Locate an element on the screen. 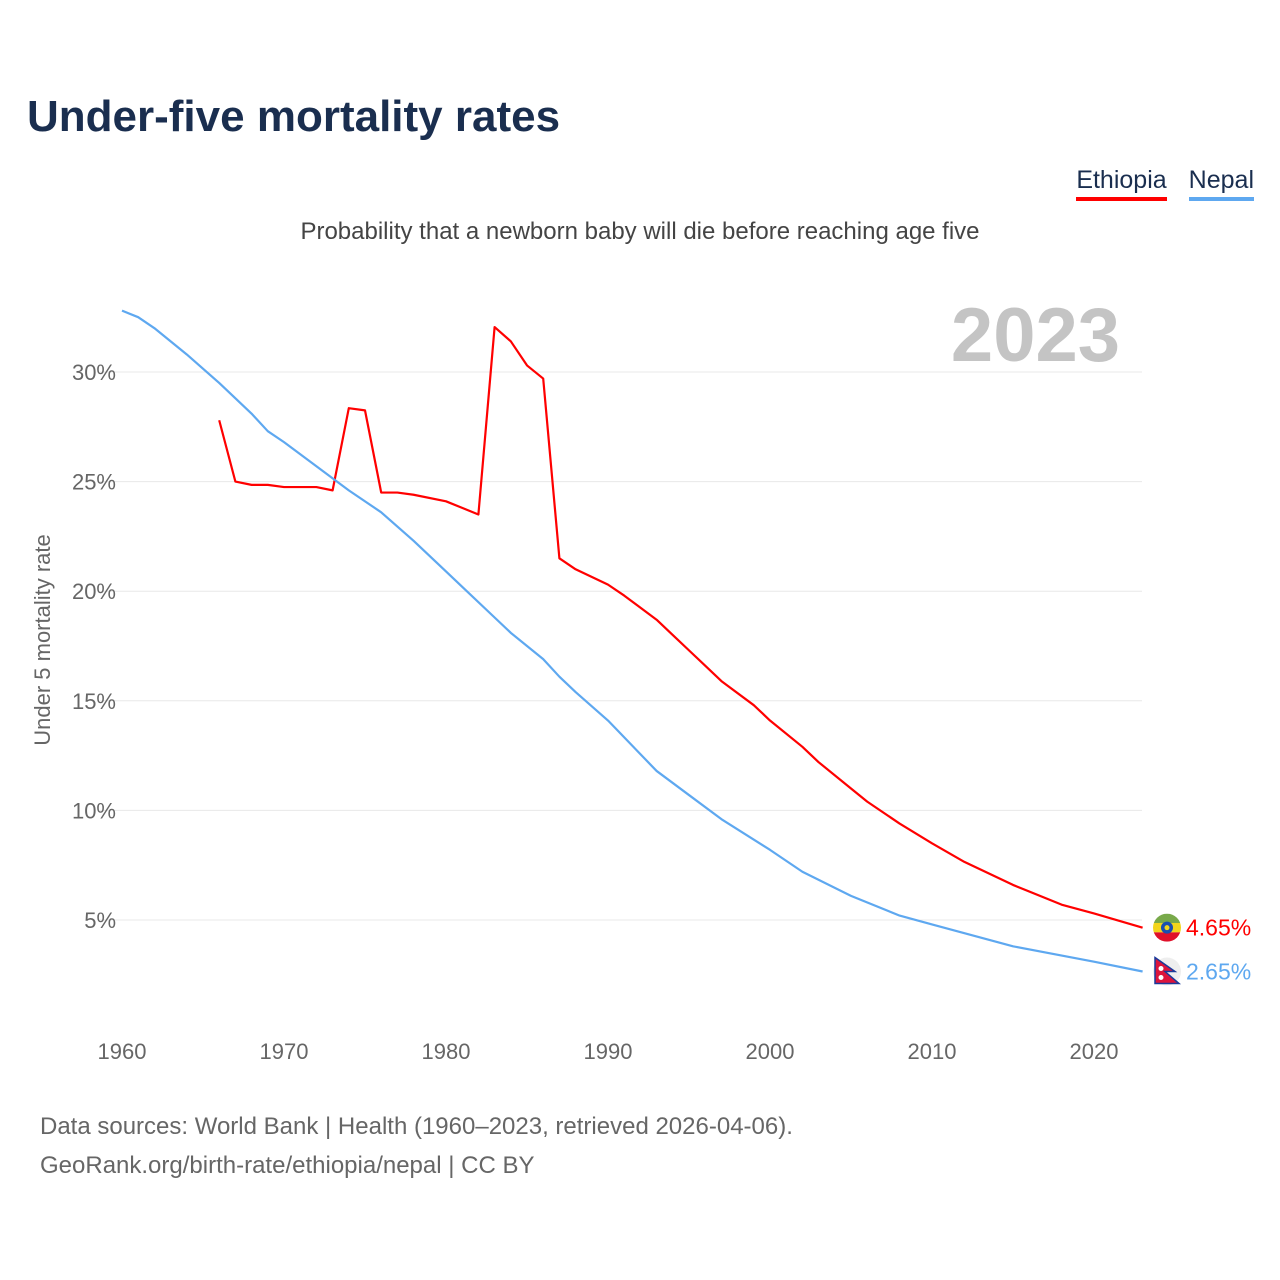 This screenshot has height=1280, width=1280. y-tick-label: 25% is located at coordinates (94, 482).